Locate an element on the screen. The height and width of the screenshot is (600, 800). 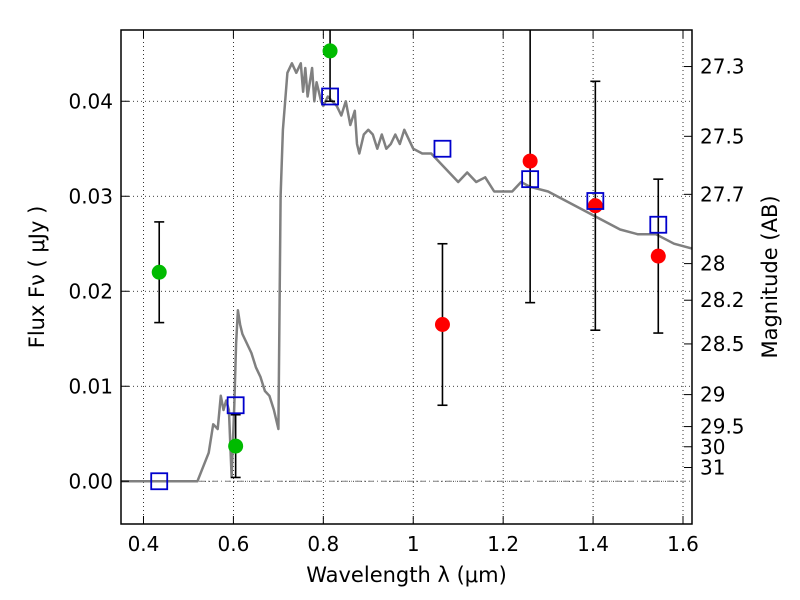
magnitude-tick-label: 29 is located at coordinates (712, 395).